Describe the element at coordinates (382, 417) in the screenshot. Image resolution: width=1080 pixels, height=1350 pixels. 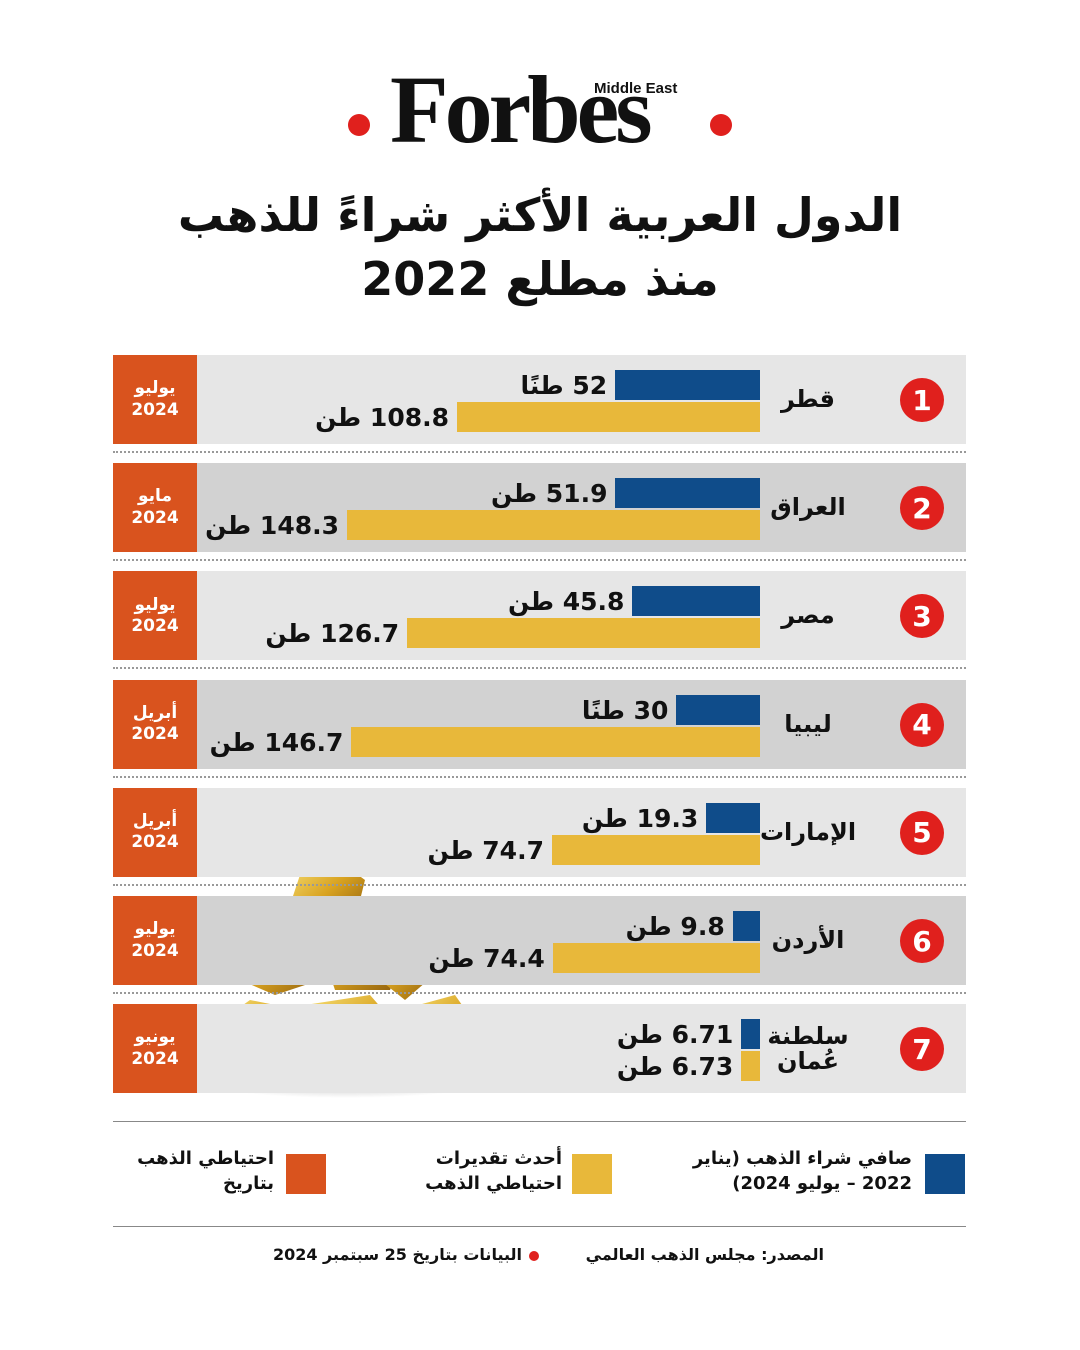
I see `value-label: 108.8 طن` at that location.